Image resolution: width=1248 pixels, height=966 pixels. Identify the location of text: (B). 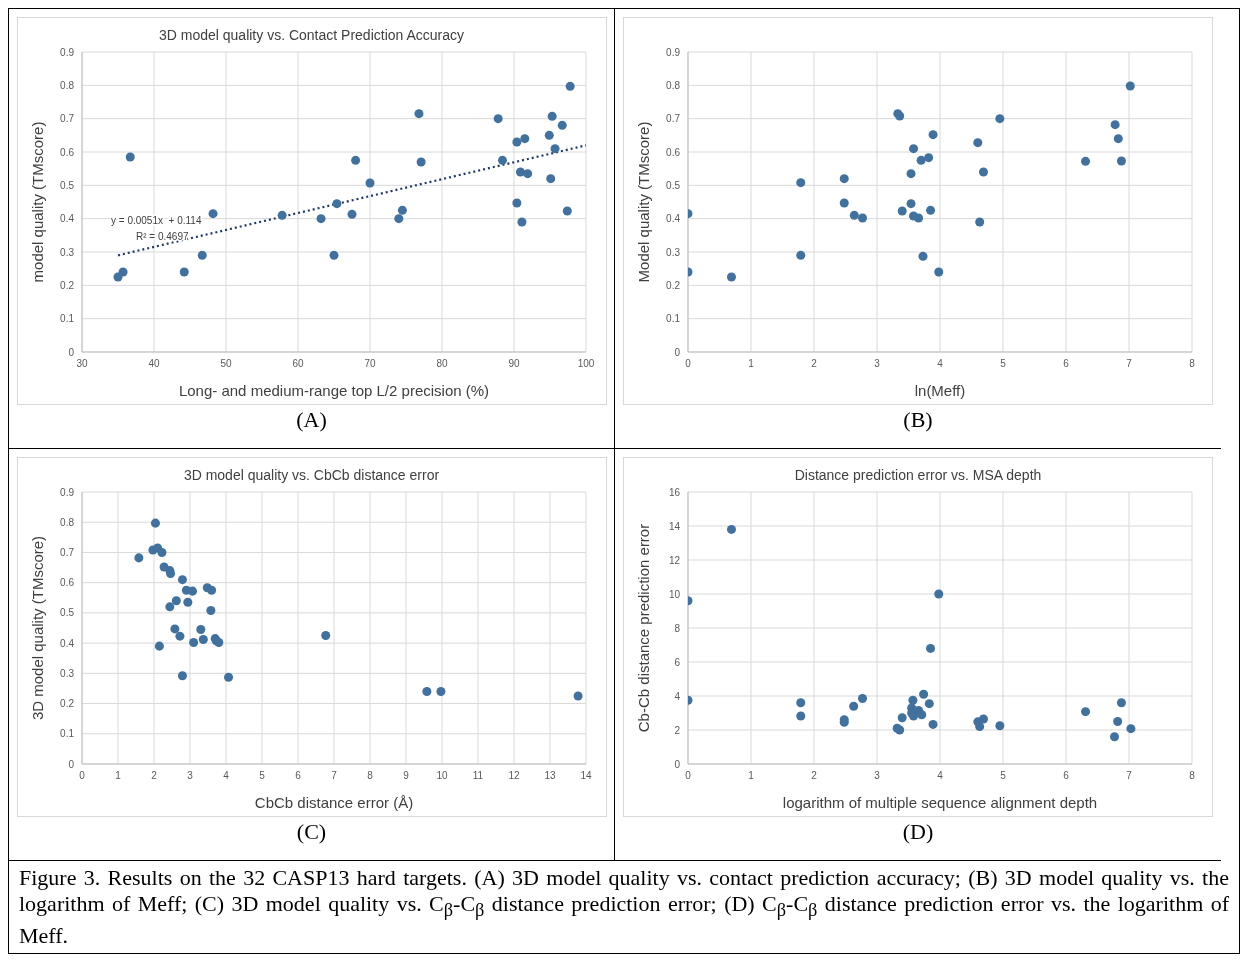
(918, 420).